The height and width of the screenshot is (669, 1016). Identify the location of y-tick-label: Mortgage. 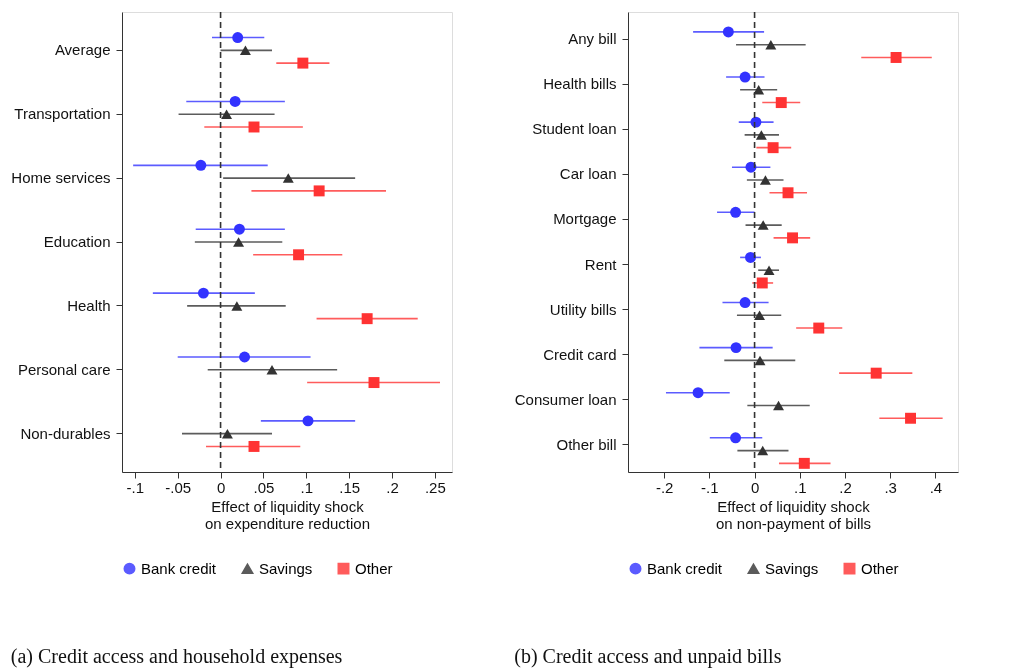
(585, 219).